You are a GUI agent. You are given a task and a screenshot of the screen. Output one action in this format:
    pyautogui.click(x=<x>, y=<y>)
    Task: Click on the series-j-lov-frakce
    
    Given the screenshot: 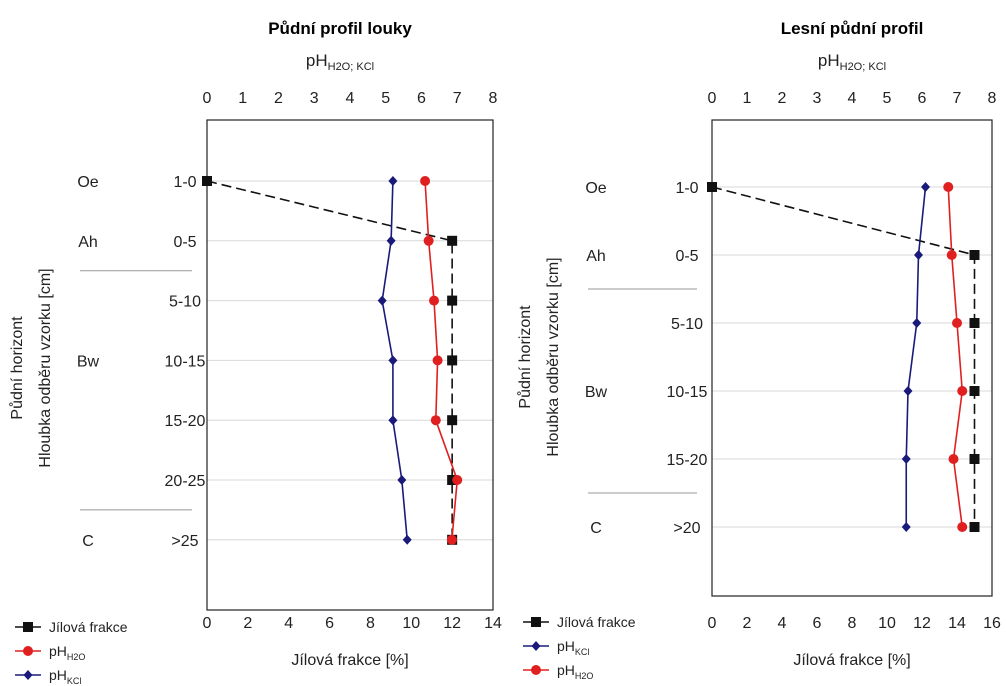 What is the action you would take?
    pyautogui.click(x=843, y=357)
    